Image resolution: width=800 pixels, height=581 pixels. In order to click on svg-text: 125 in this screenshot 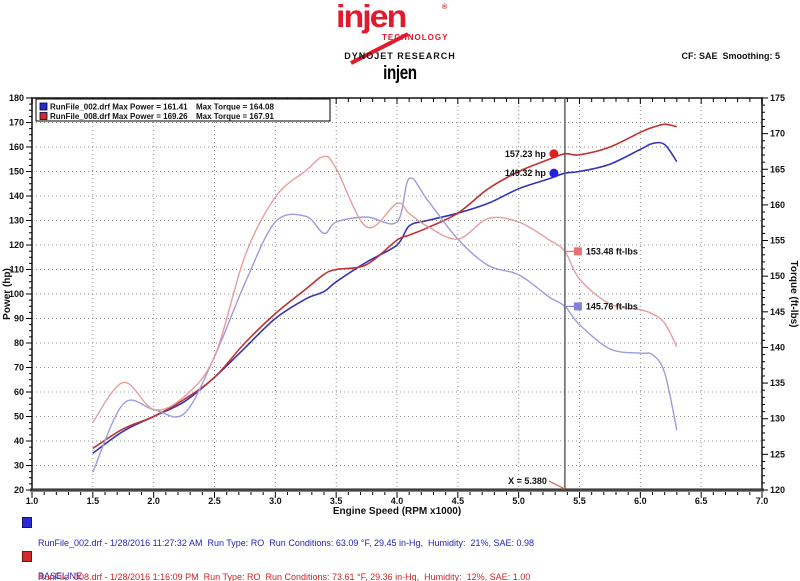, I will do `click(777, 454)`.